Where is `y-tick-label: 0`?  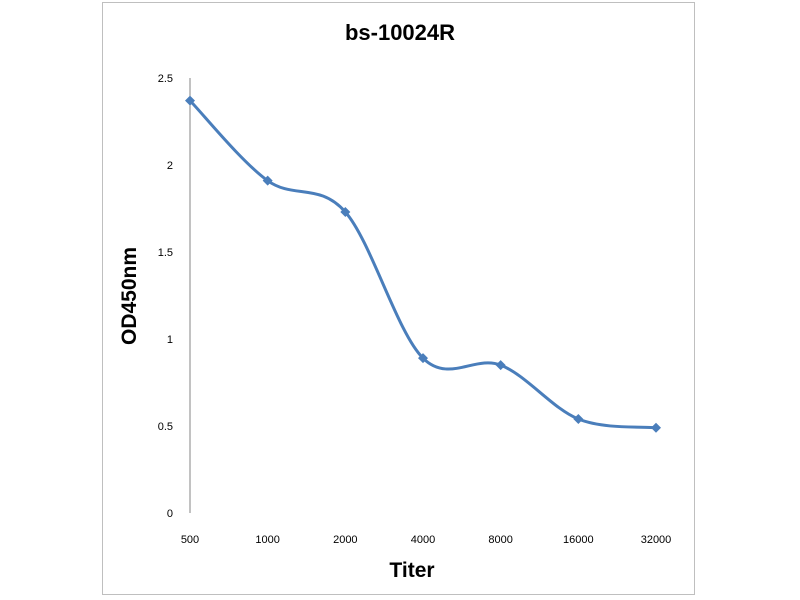 y-tick-label: 0 is located at coordinates (170, 514).